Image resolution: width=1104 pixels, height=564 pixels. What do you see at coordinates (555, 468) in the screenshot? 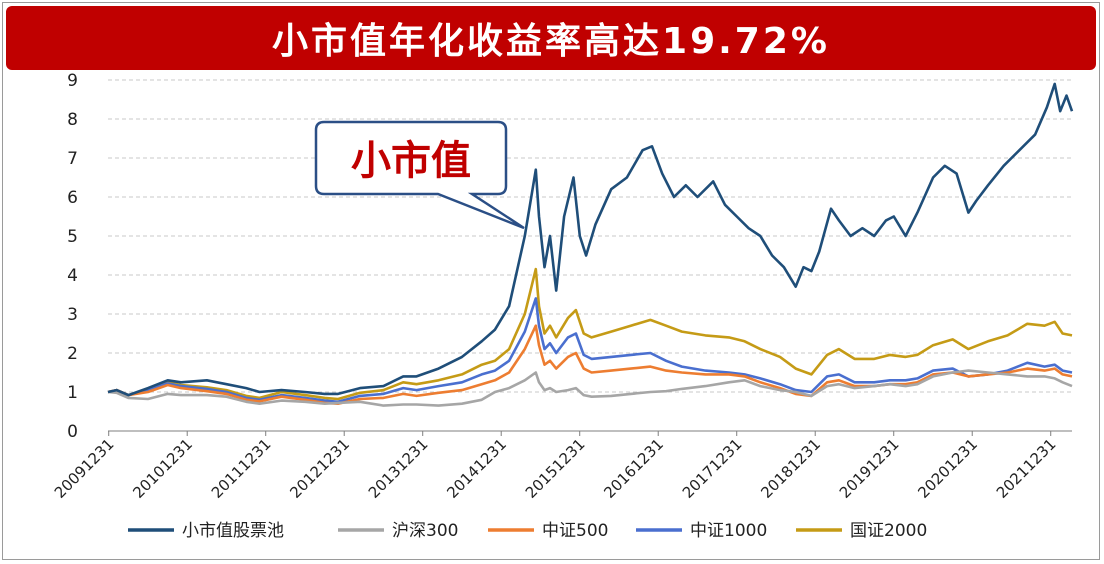
I see `x-tick-label: 20151231` at bounding box center [555, 468].